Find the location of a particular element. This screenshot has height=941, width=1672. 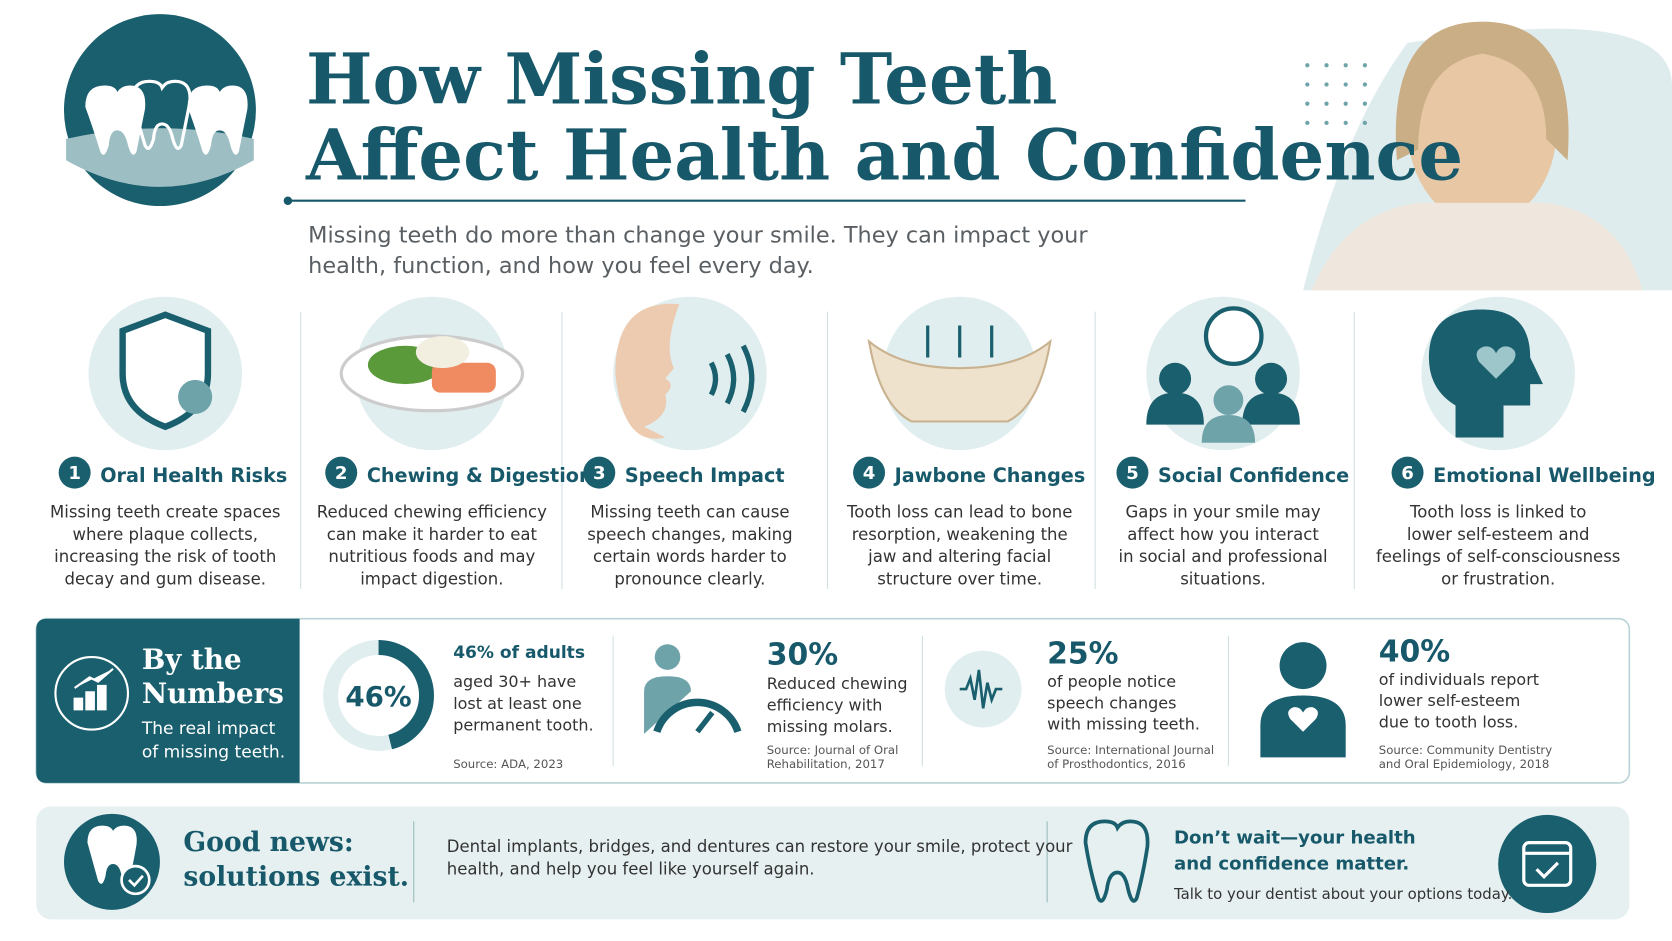

stat-text: with missing teeth. is located at coordinates (1123, 724).